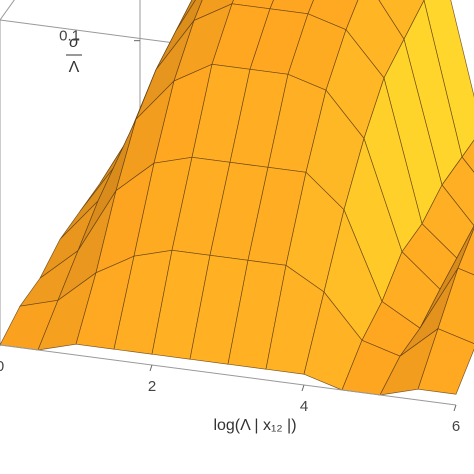 Image resolution: width=474 pixels, height=474 pixels. Describe the element at coordinates (152, 386) in the screenshot. I see `x-tick-label: 2` at that location.